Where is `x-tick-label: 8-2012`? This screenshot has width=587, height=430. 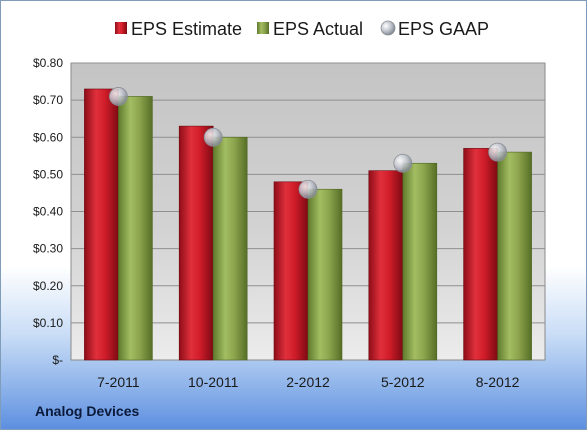 x-tick-label: 8-2012 is located at coordinates (498, 382).